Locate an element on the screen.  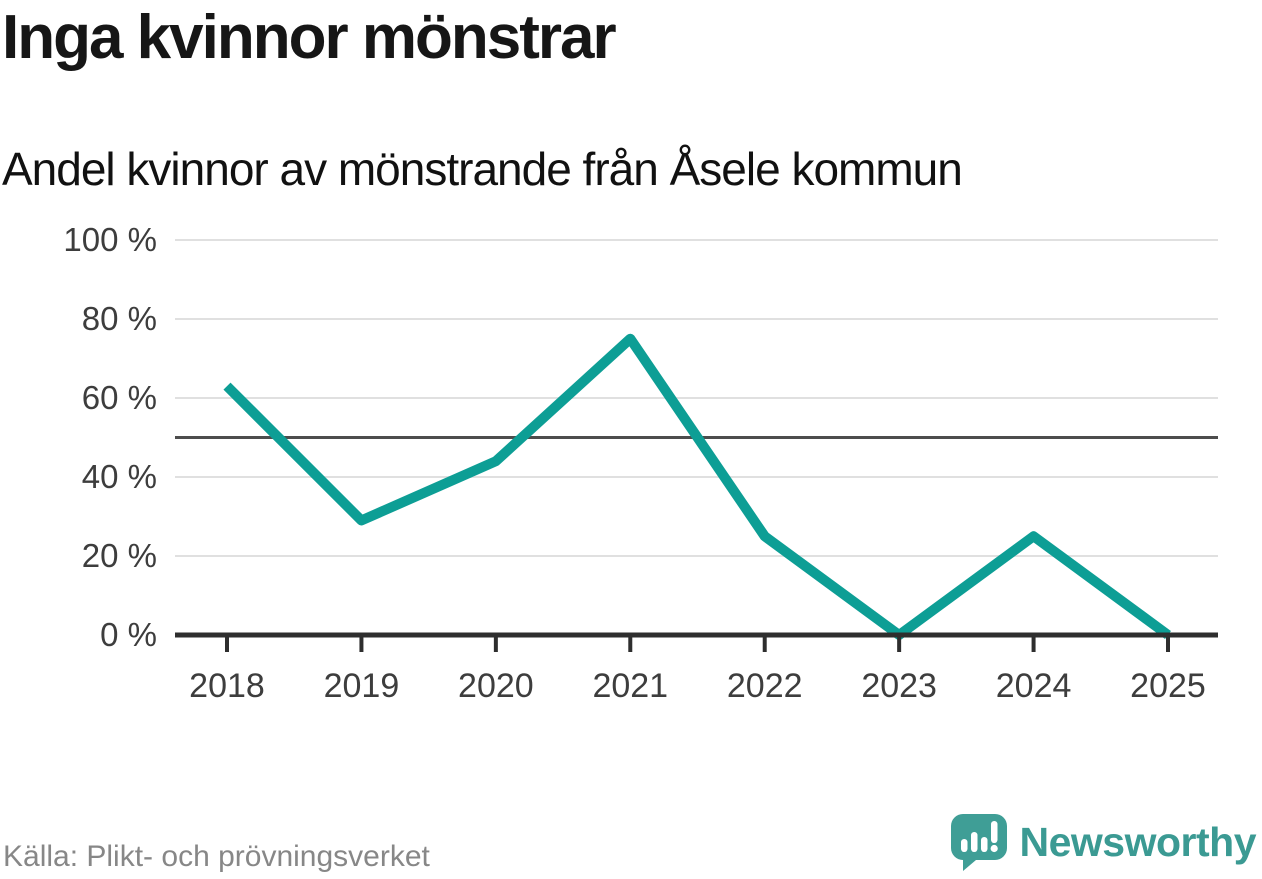
newsworthy-logo-icon is located at coordinates (978, 842).